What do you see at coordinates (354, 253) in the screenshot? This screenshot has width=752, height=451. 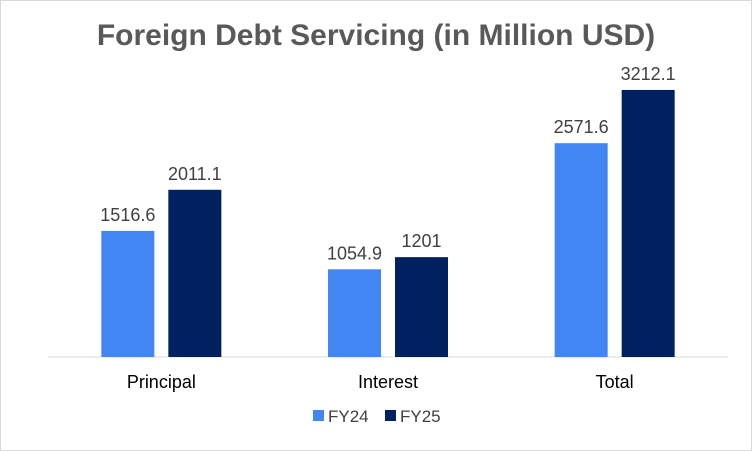 I see `data-label-interest-fy24: 1054.9` at bounding box center [354, 253].